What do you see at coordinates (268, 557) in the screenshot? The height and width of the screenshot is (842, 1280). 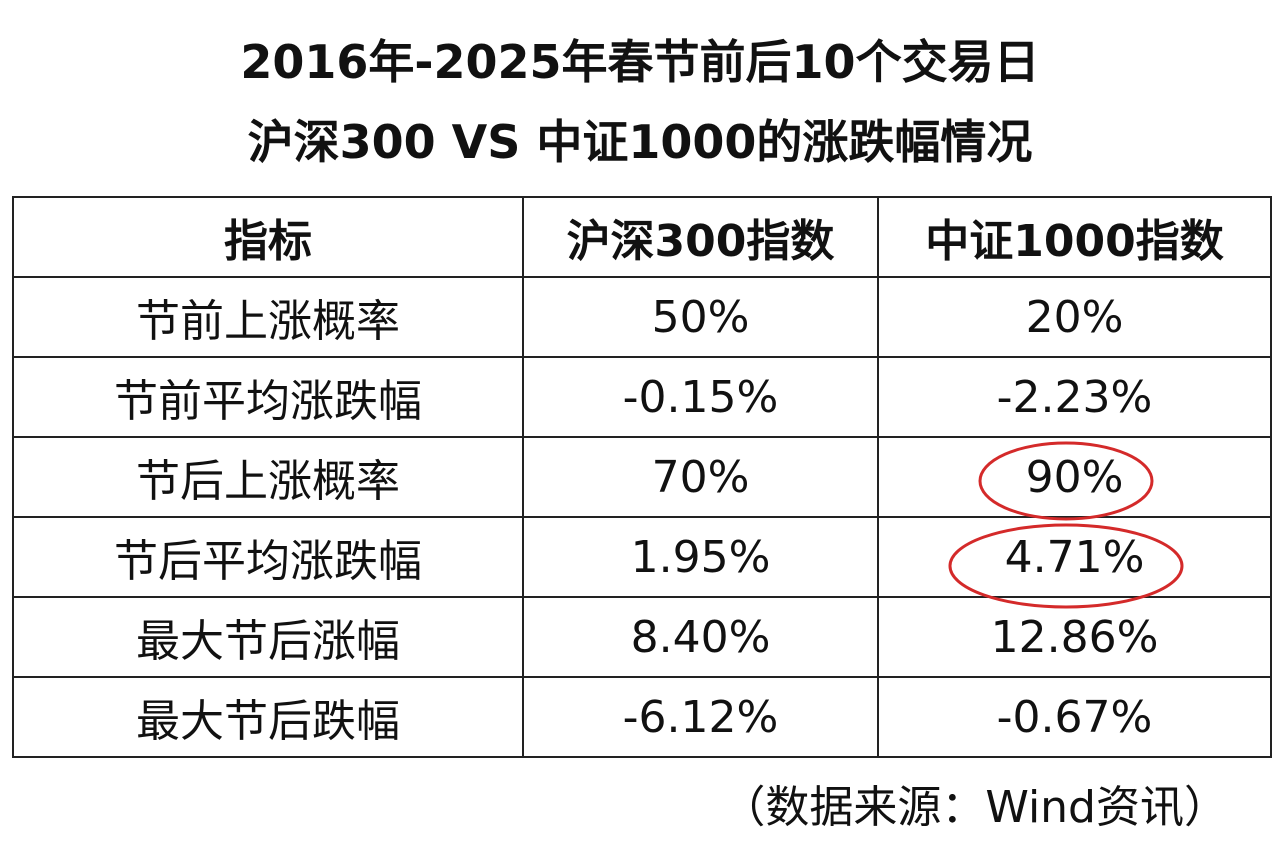 I see `row-label: 节后平均涨跌幅` at bounding box center [268, 557].